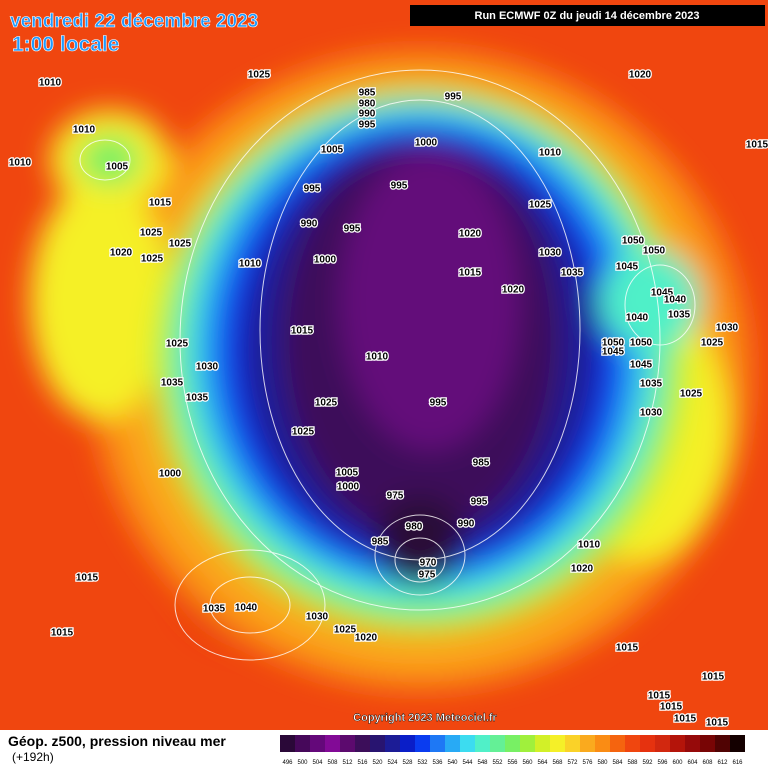 The image size is (768, 773). Describe the element at coordinates (587, 763) in the screenshot. I see `colorbar-label: 576` at that location.